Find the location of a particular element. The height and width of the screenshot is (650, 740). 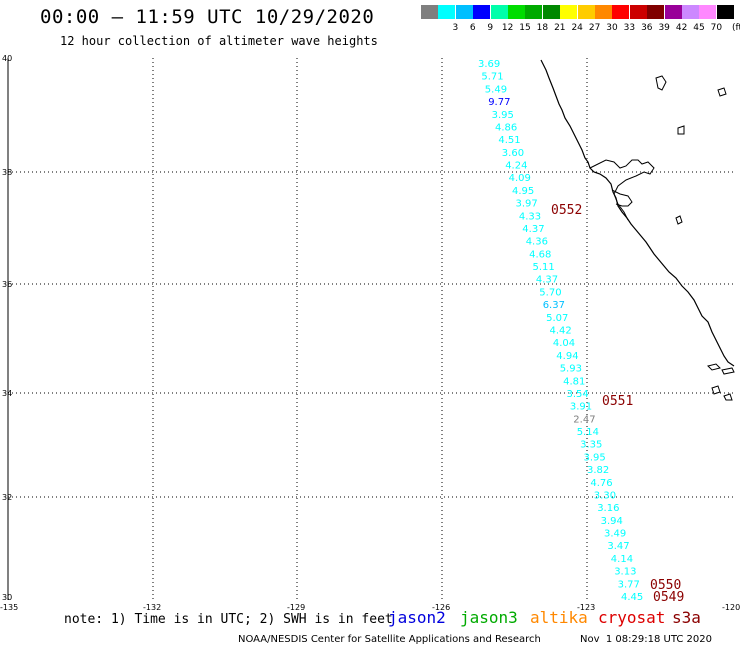

wave-height-value: 3.82 is located at coordinates (598, 470).